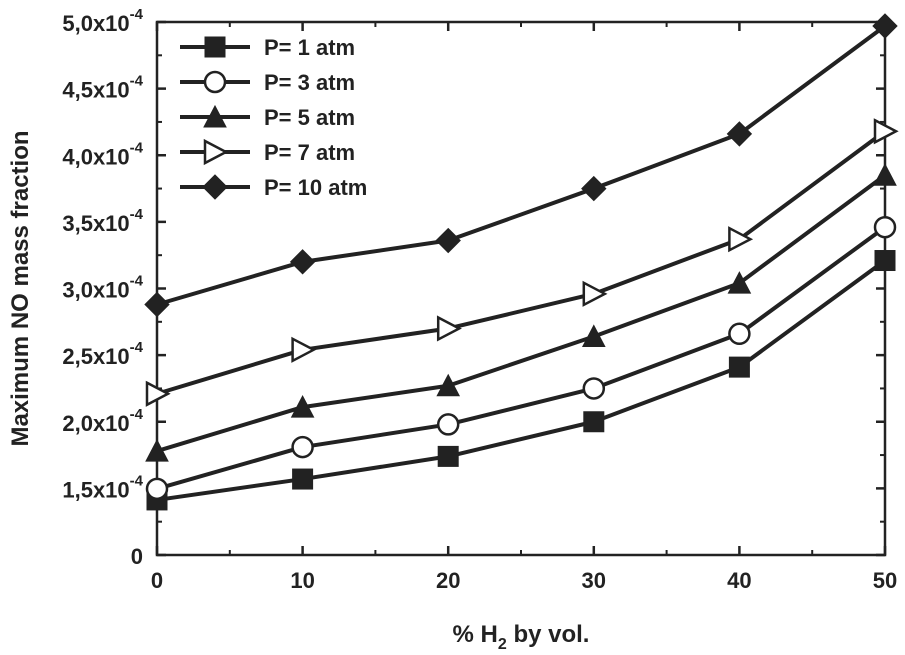  What do you see at coordinates (885, 580) in the screenshot?
I see `x-tick-label: 50` at bounding box center [885, 580].